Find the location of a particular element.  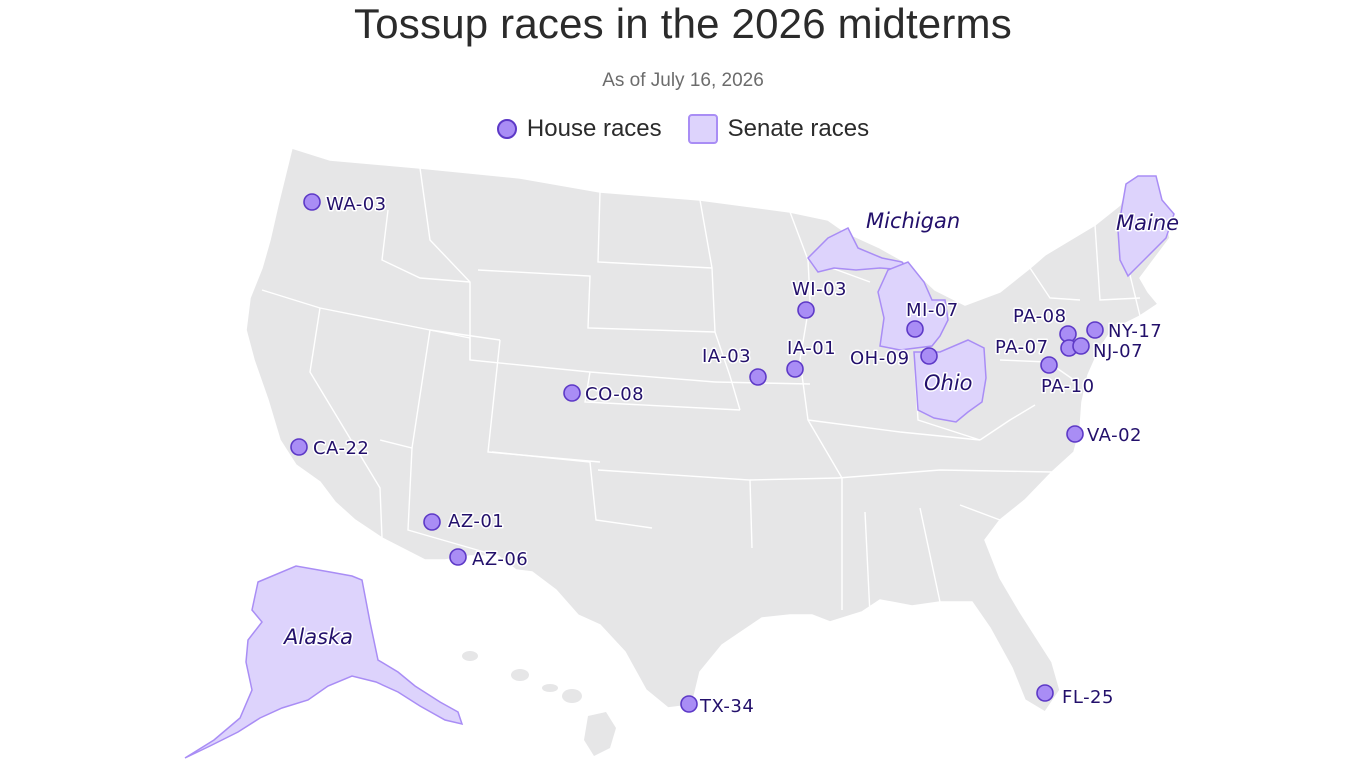

house-label-fl-25: FL-25 is located at coordinates (1088, 697).